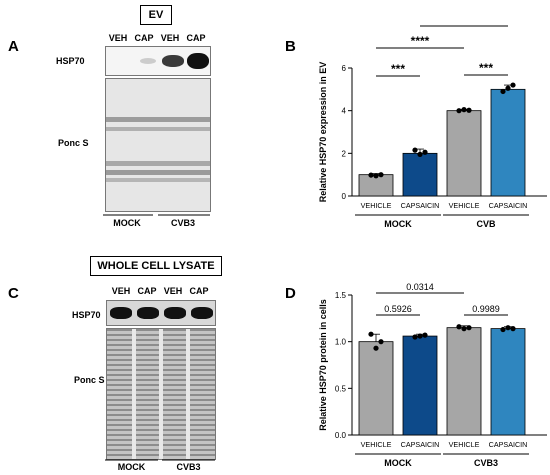 The width and height of the screenshot is (550, 475). What do you see at coordinates (420, 287) in the screenshot?
I see `chart-d-significance-label: 0.0314` at bounding box center [420, 287].